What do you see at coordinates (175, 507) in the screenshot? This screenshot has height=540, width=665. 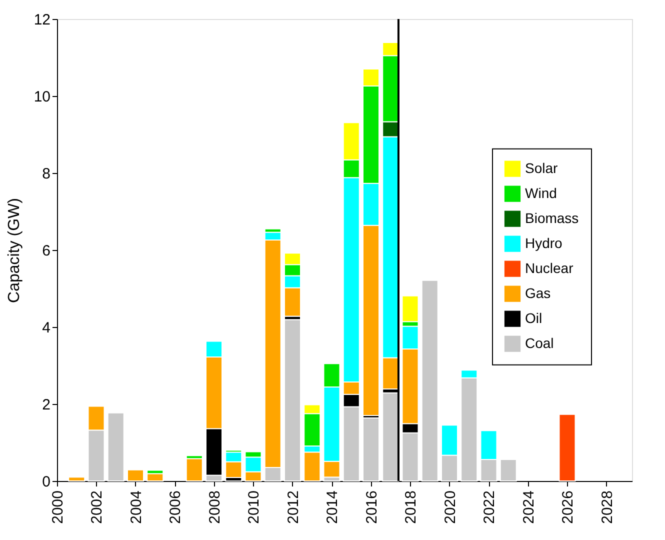 I see `x-tick-label: 2006` at bounding box center [175, 507].